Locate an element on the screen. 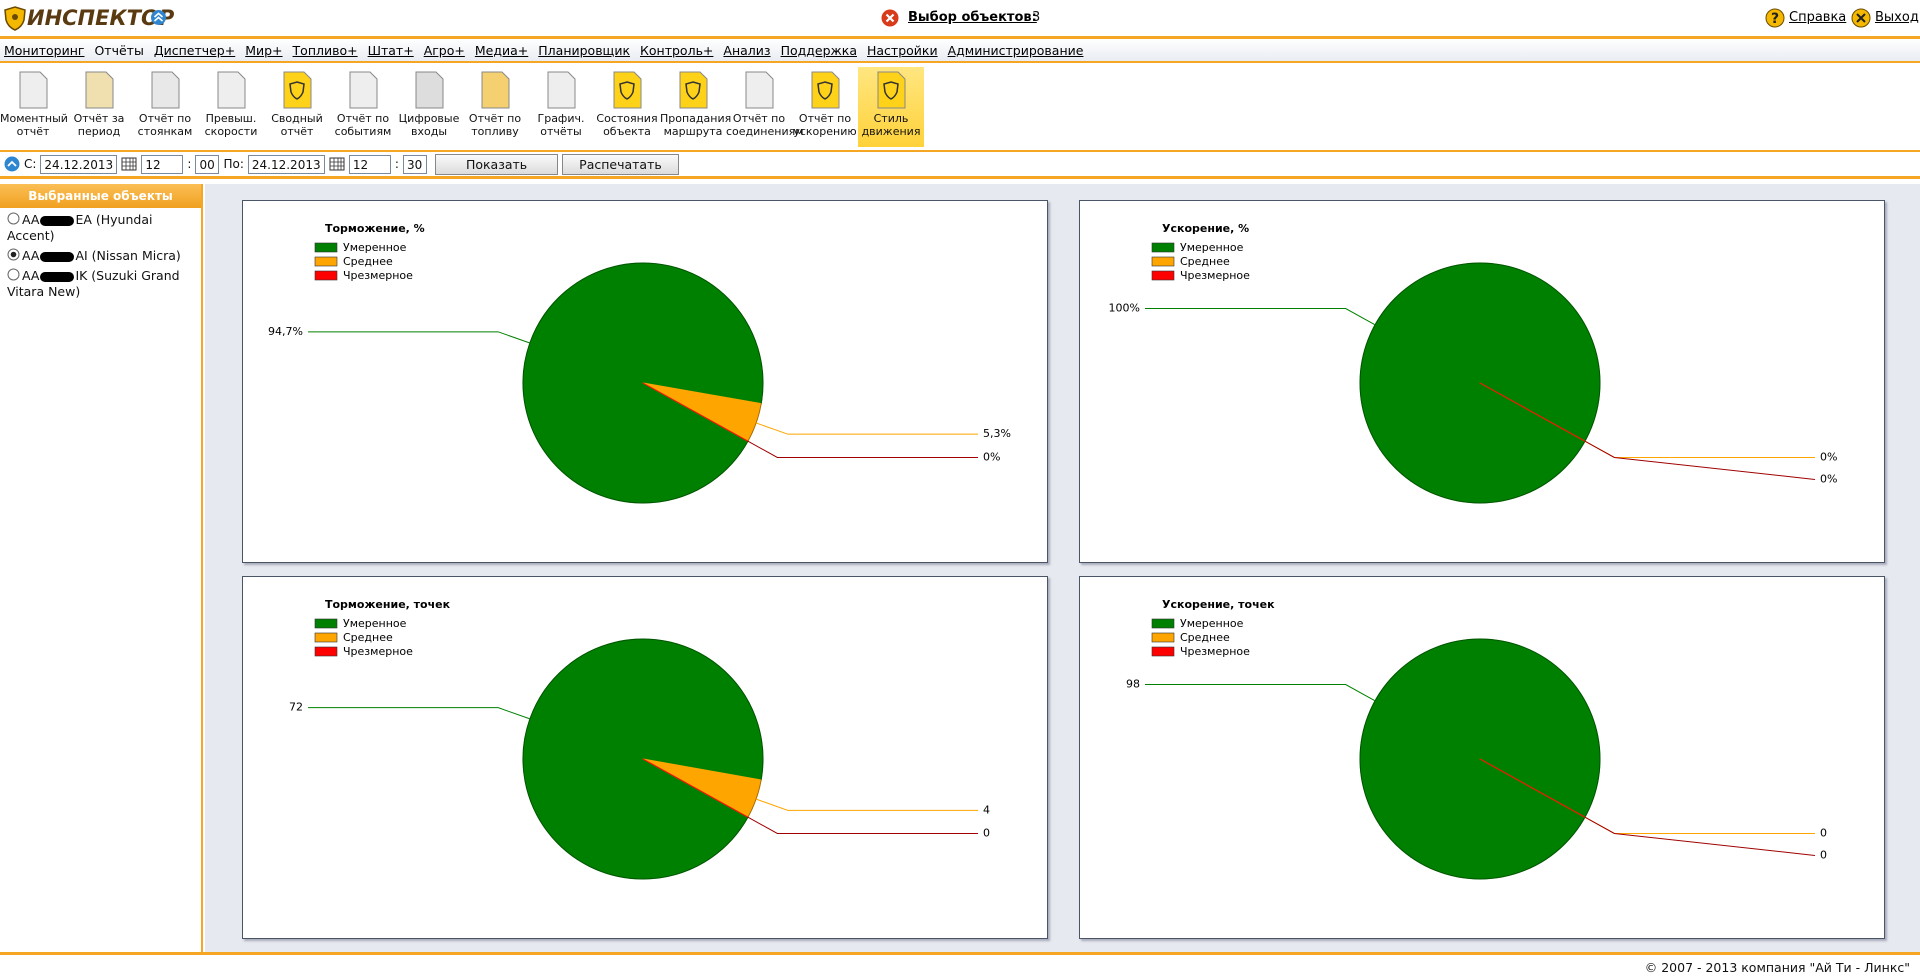 This screenshot has width=1920, height=978. toolbar-button: Пропадания маршрута is located at coordinates (695, 107).